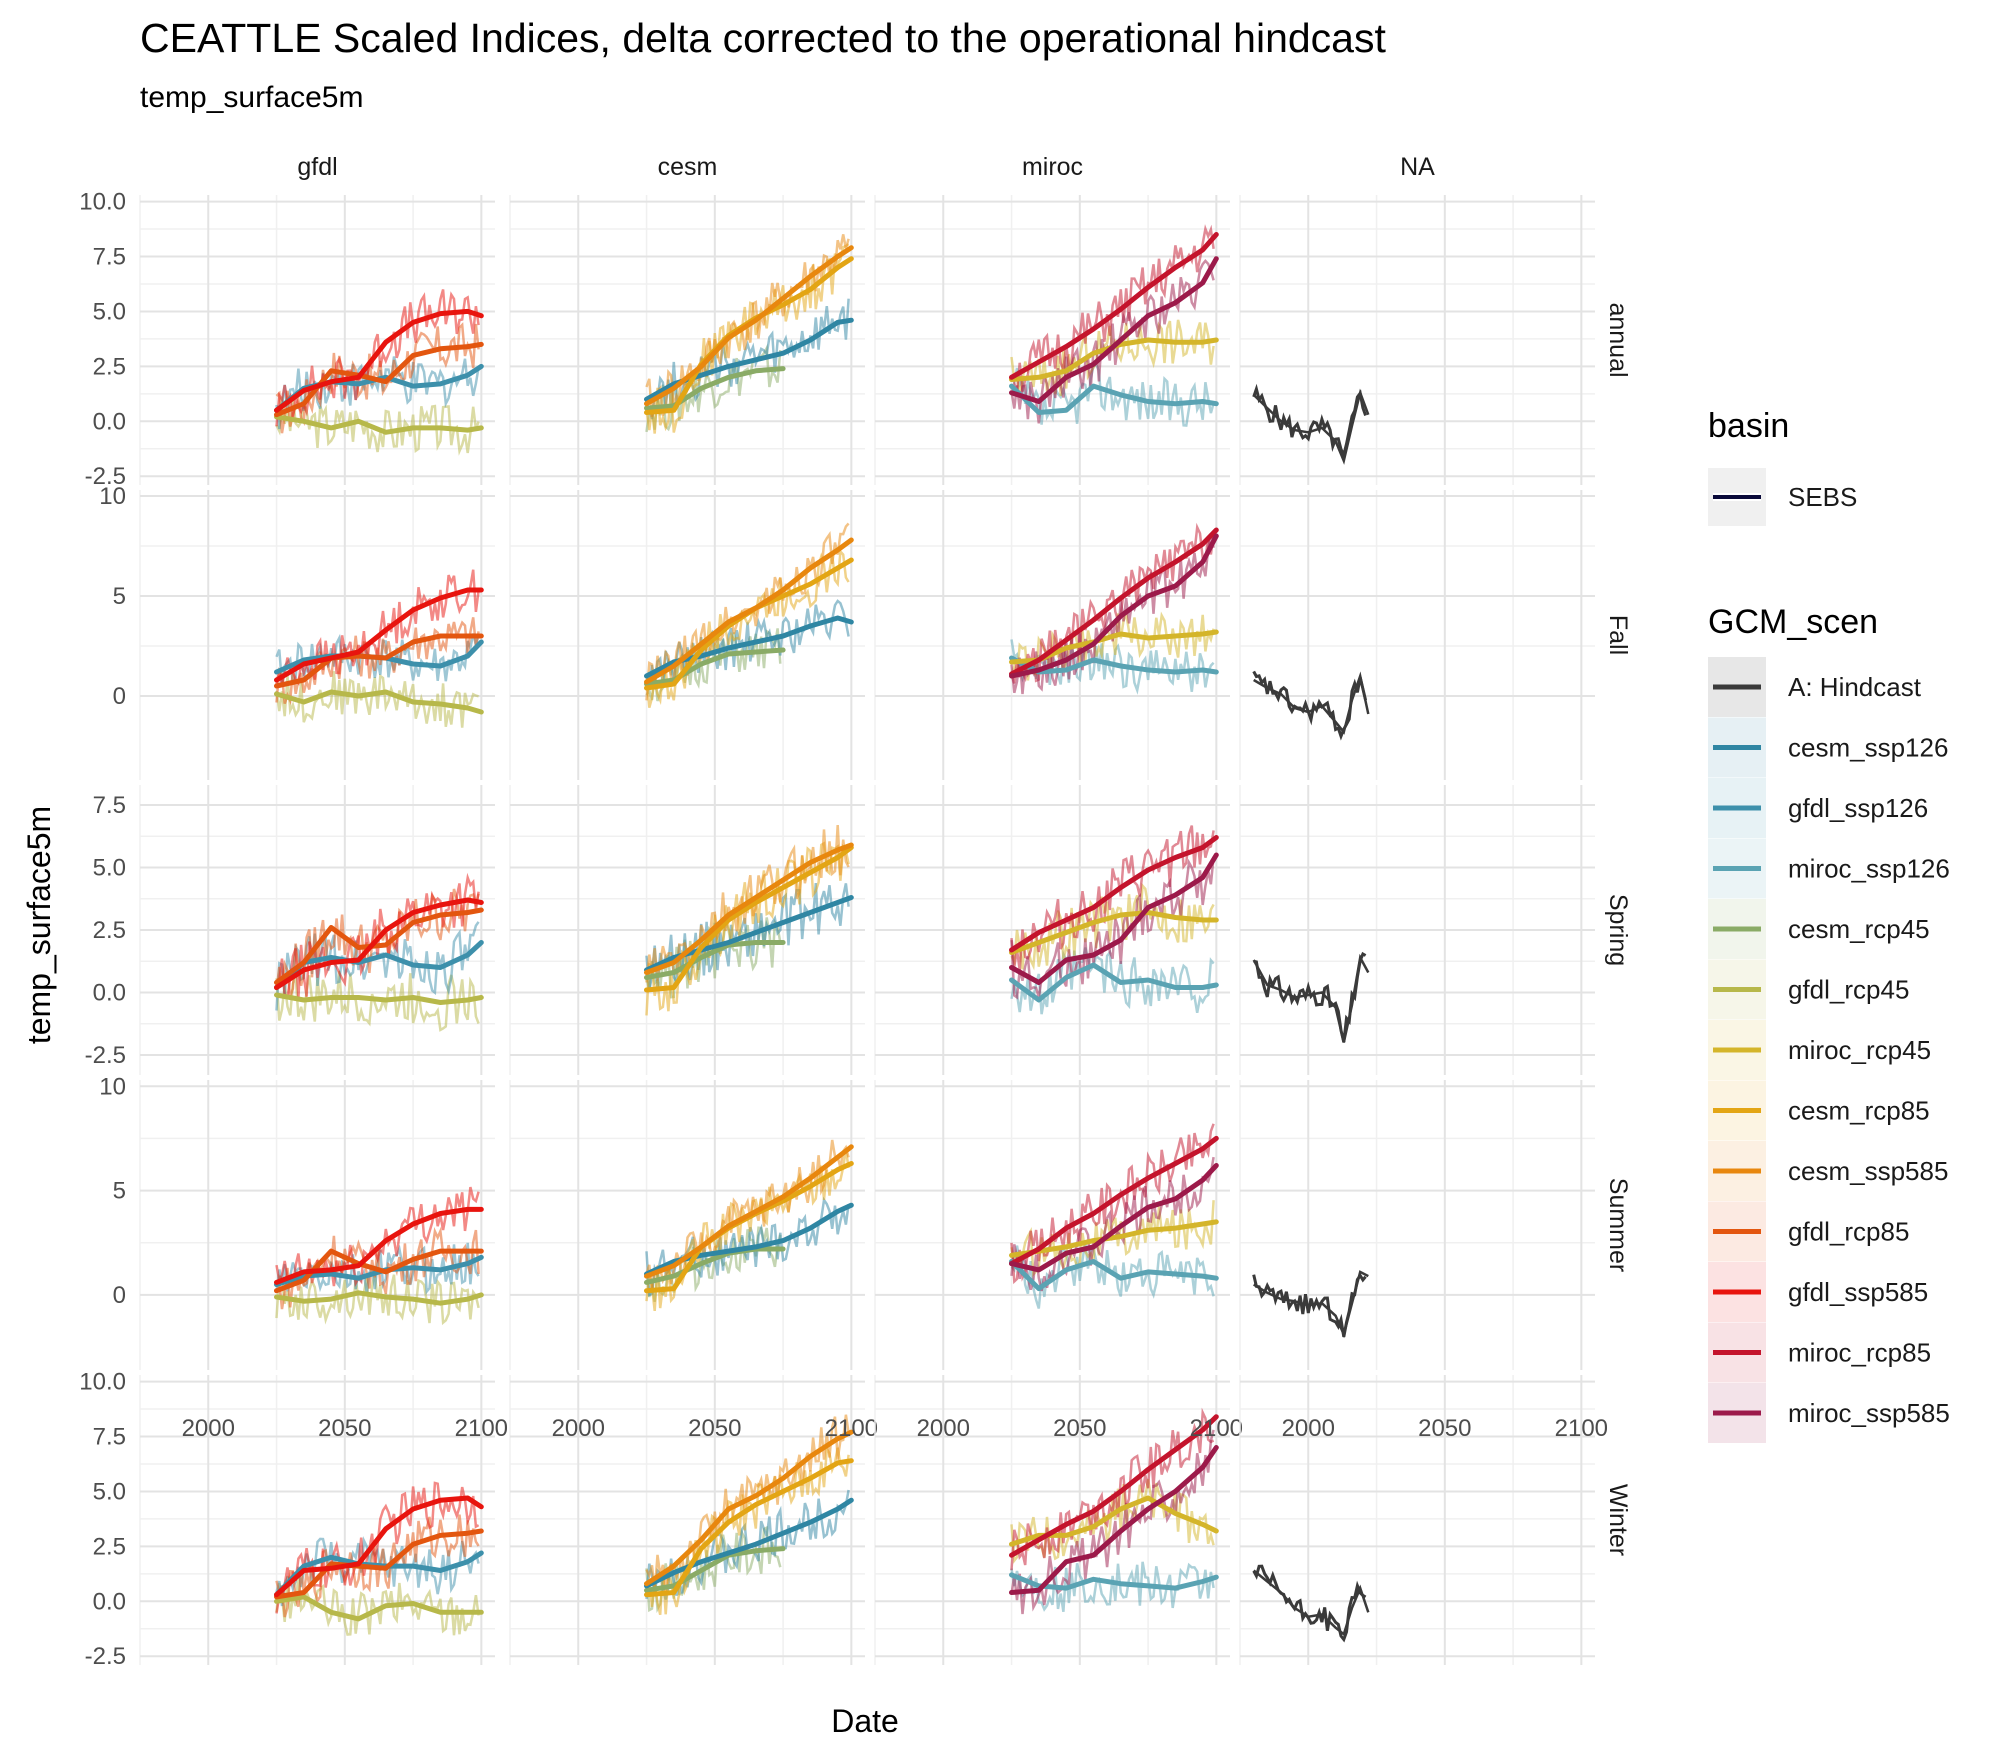 This screenshot has width=2000, height=1750. I want to click on panel-miroc-annual, so click(1052, 340).